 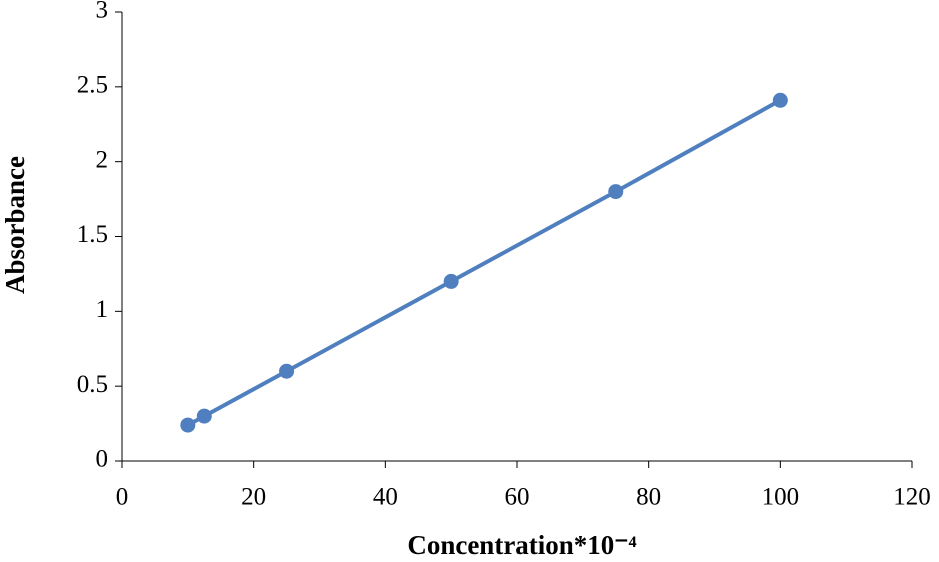 What do you see at coordinates (912, 497) in the screenshot?
I see `x-tick-label: 120` at bounding box center [912, 497].